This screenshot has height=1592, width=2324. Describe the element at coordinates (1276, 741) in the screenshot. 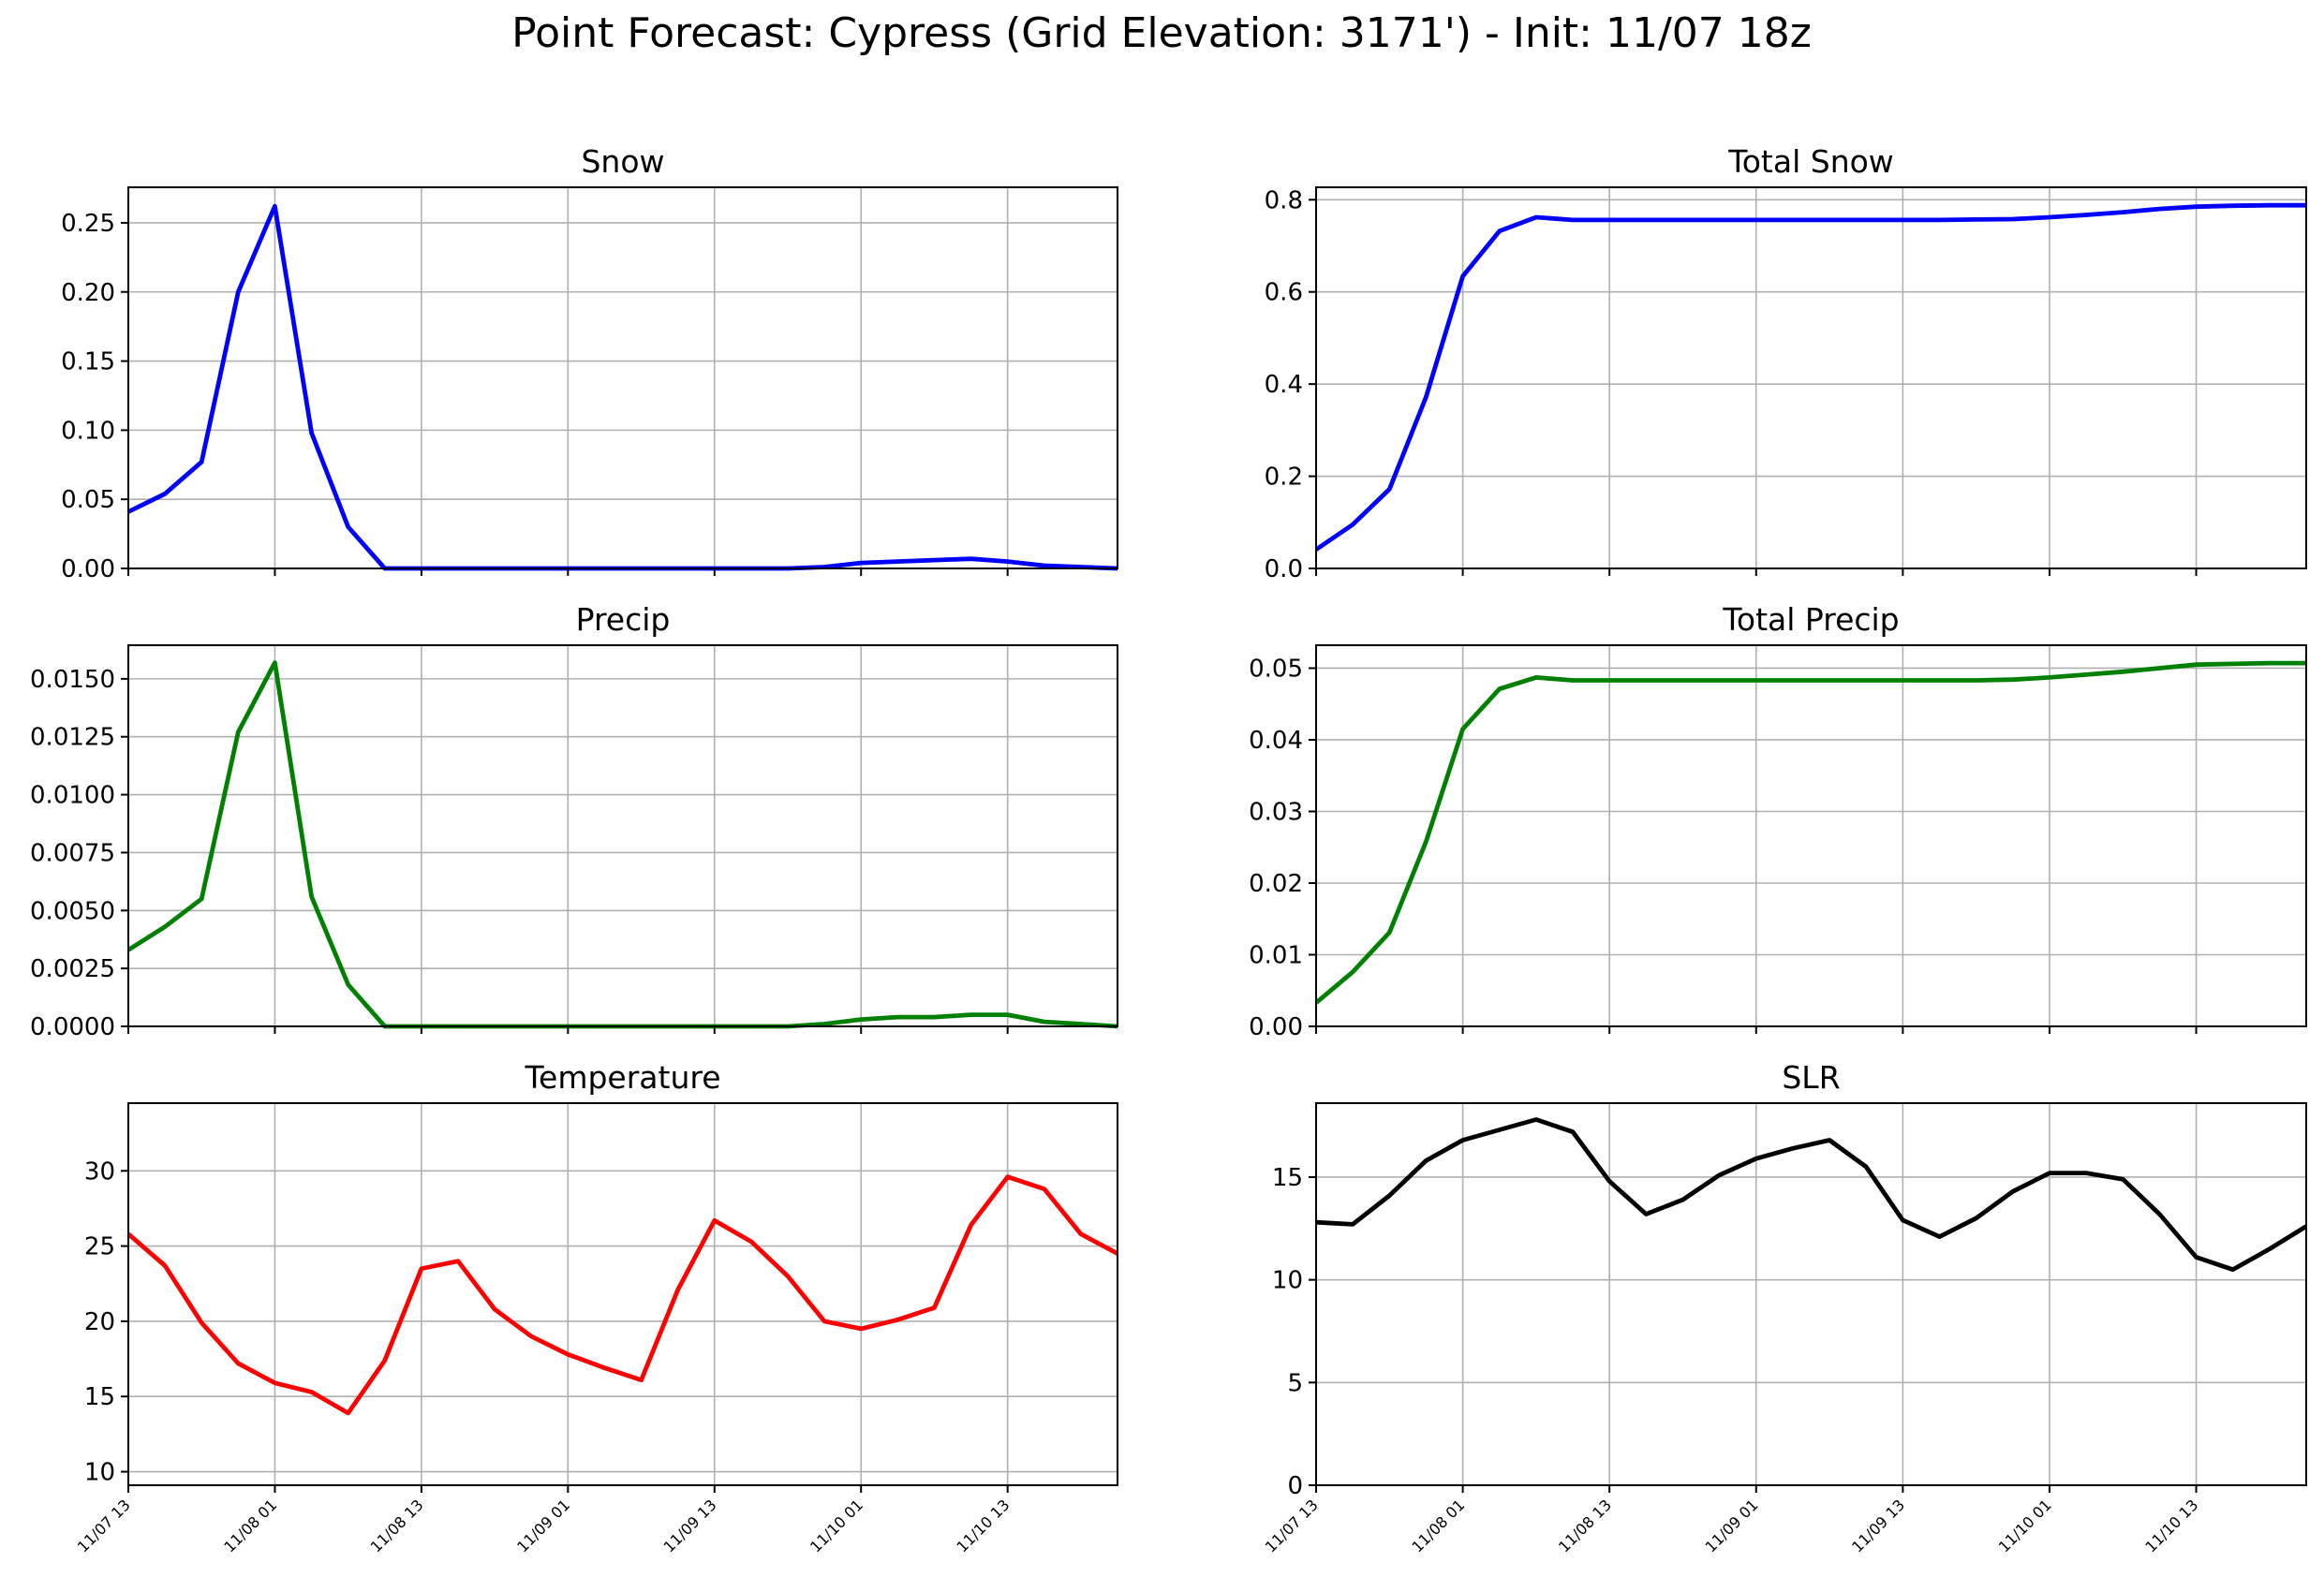

I see `total-precip-ytick-label-4: 0.04` at that location.